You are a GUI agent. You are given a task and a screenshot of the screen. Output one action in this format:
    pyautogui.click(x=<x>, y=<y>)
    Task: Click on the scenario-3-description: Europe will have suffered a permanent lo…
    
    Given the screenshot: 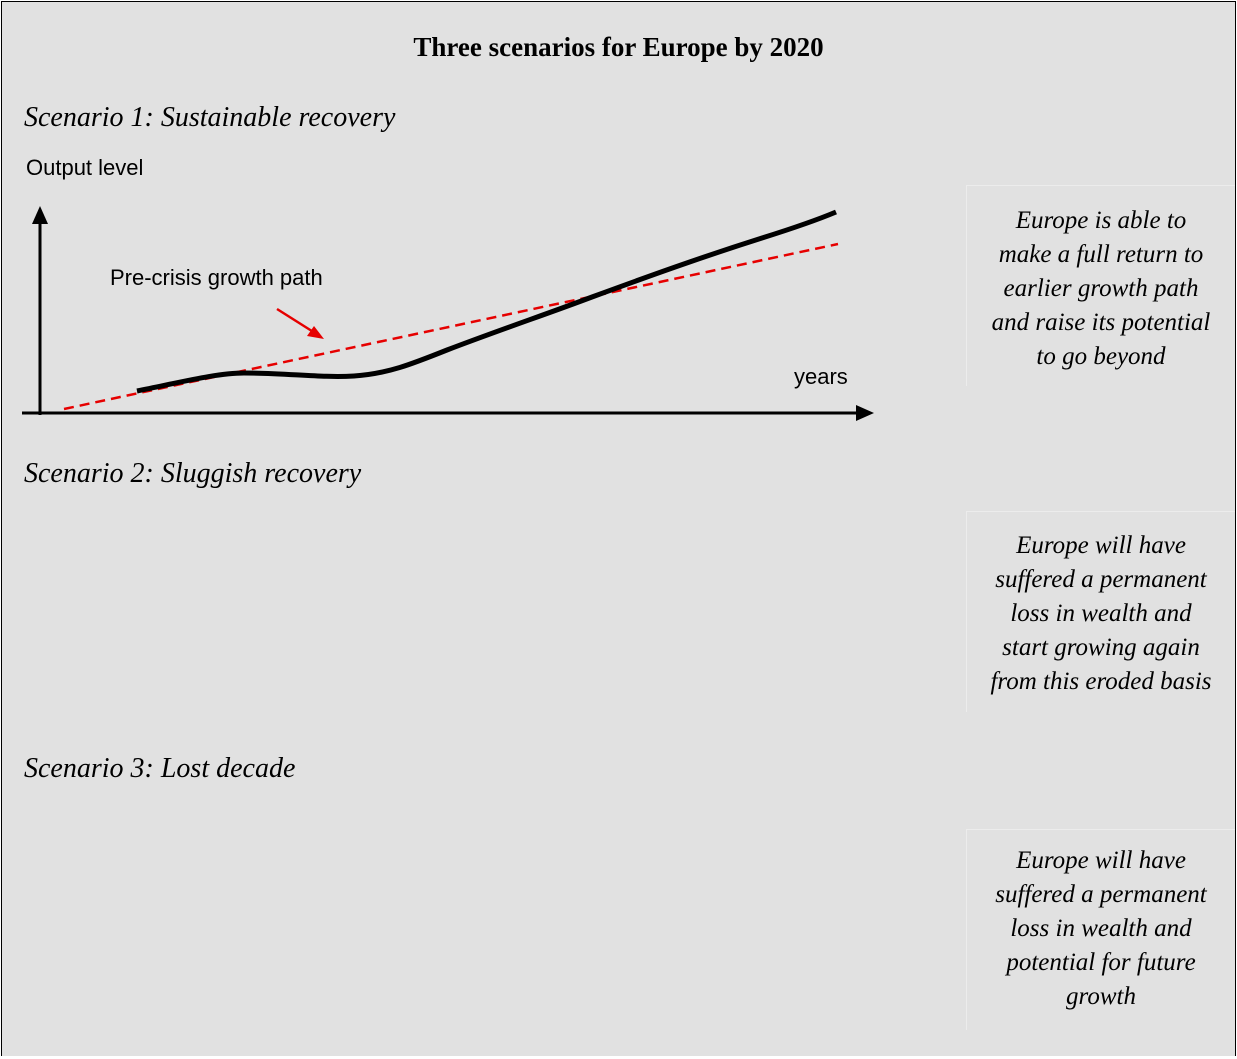 What is the action you would take?
    pyautogui.click(x=1101, y=928)
    